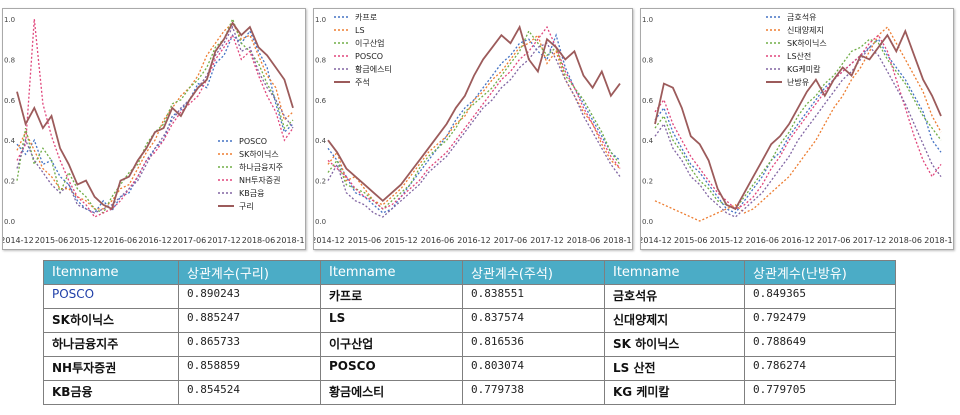 Image resolution: width=960 pixels, height=415 pixels. Describe the element at coordinates (820, 296) in the screenshot. I see `correlation-value-cell: 0.849365` at that location.